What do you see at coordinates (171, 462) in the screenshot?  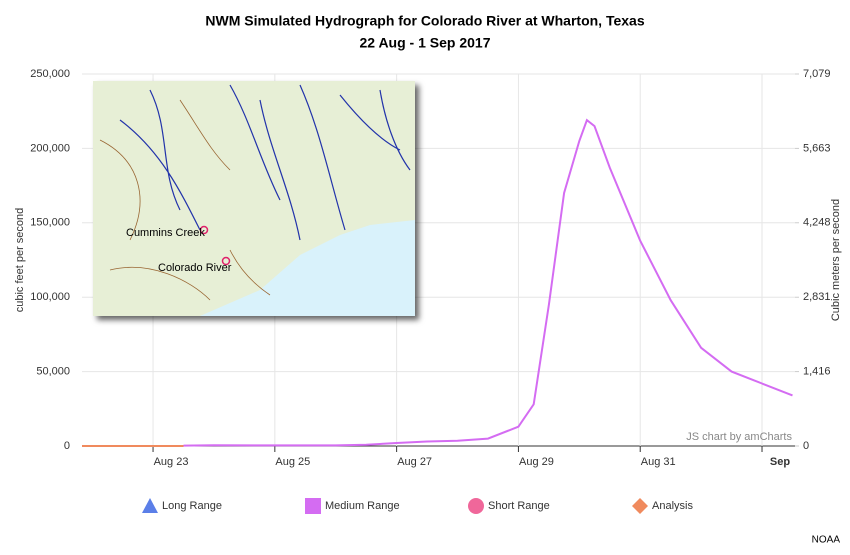 I see `x-tick-label: Aug 23` at bounding box center [171, 462].